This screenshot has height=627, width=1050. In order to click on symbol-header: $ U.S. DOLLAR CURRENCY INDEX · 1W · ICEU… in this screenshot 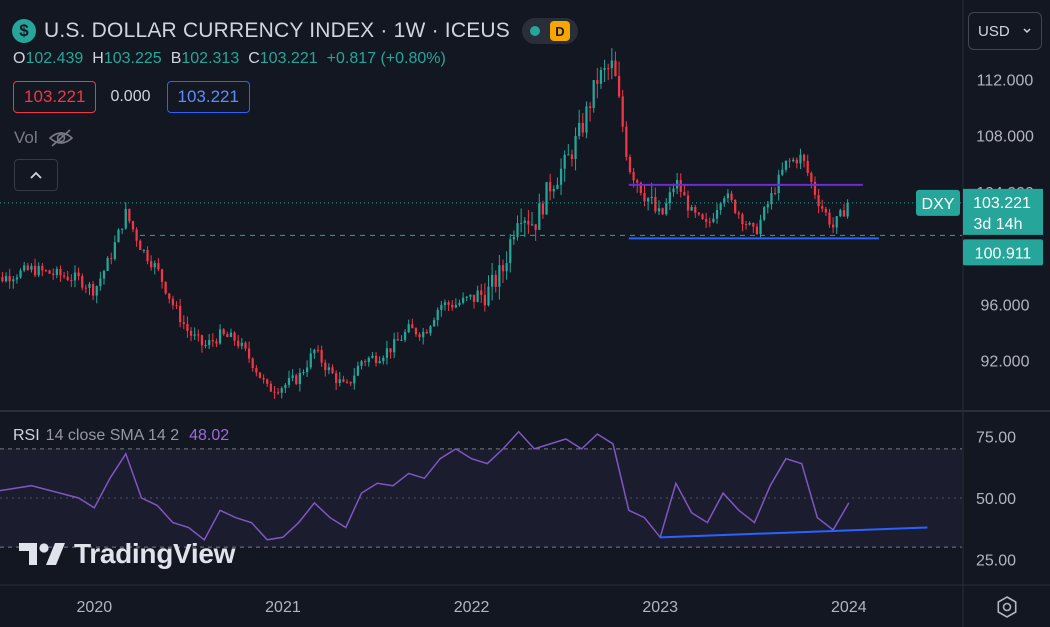, I will do `click(295, 31)`.